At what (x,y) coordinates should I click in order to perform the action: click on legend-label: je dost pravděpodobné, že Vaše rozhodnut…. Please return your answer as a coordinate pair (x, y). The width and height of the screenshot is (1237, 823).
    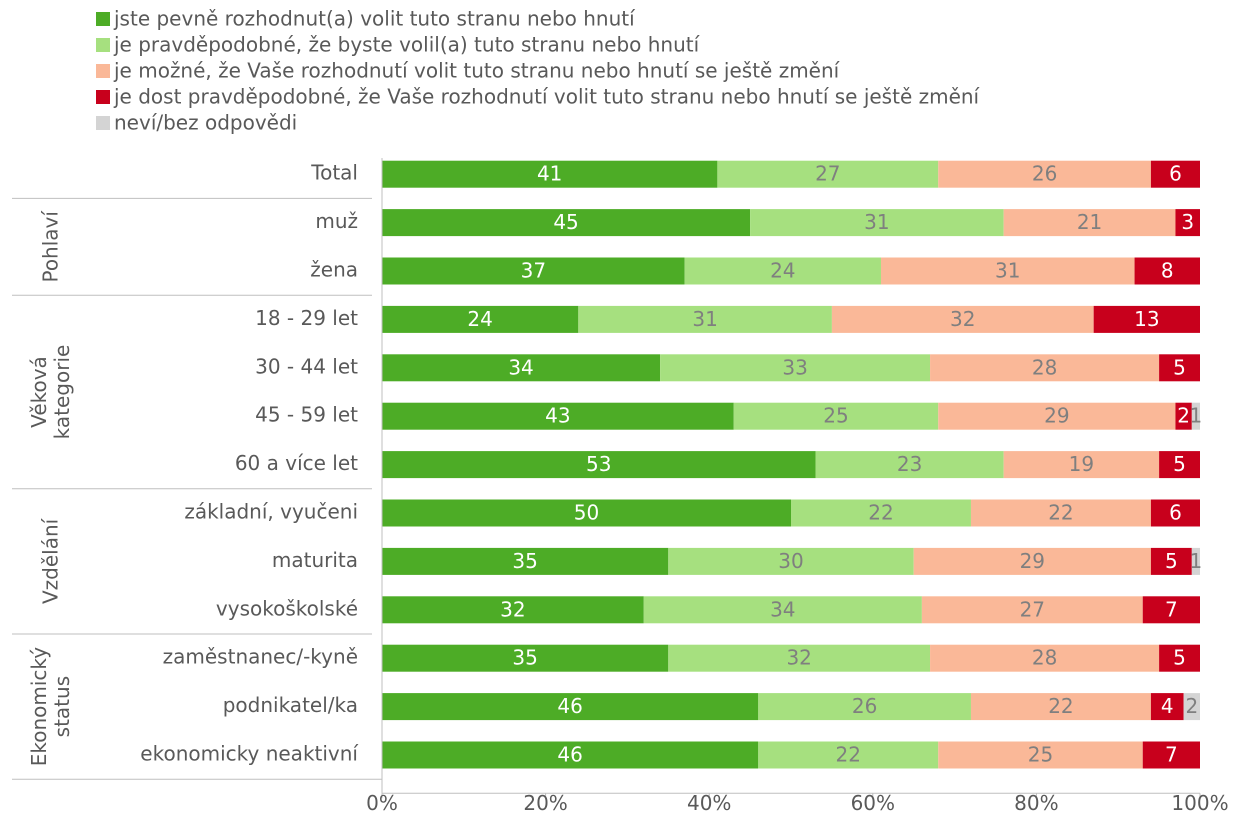
    Looking at the image, I should click on (547, 97).